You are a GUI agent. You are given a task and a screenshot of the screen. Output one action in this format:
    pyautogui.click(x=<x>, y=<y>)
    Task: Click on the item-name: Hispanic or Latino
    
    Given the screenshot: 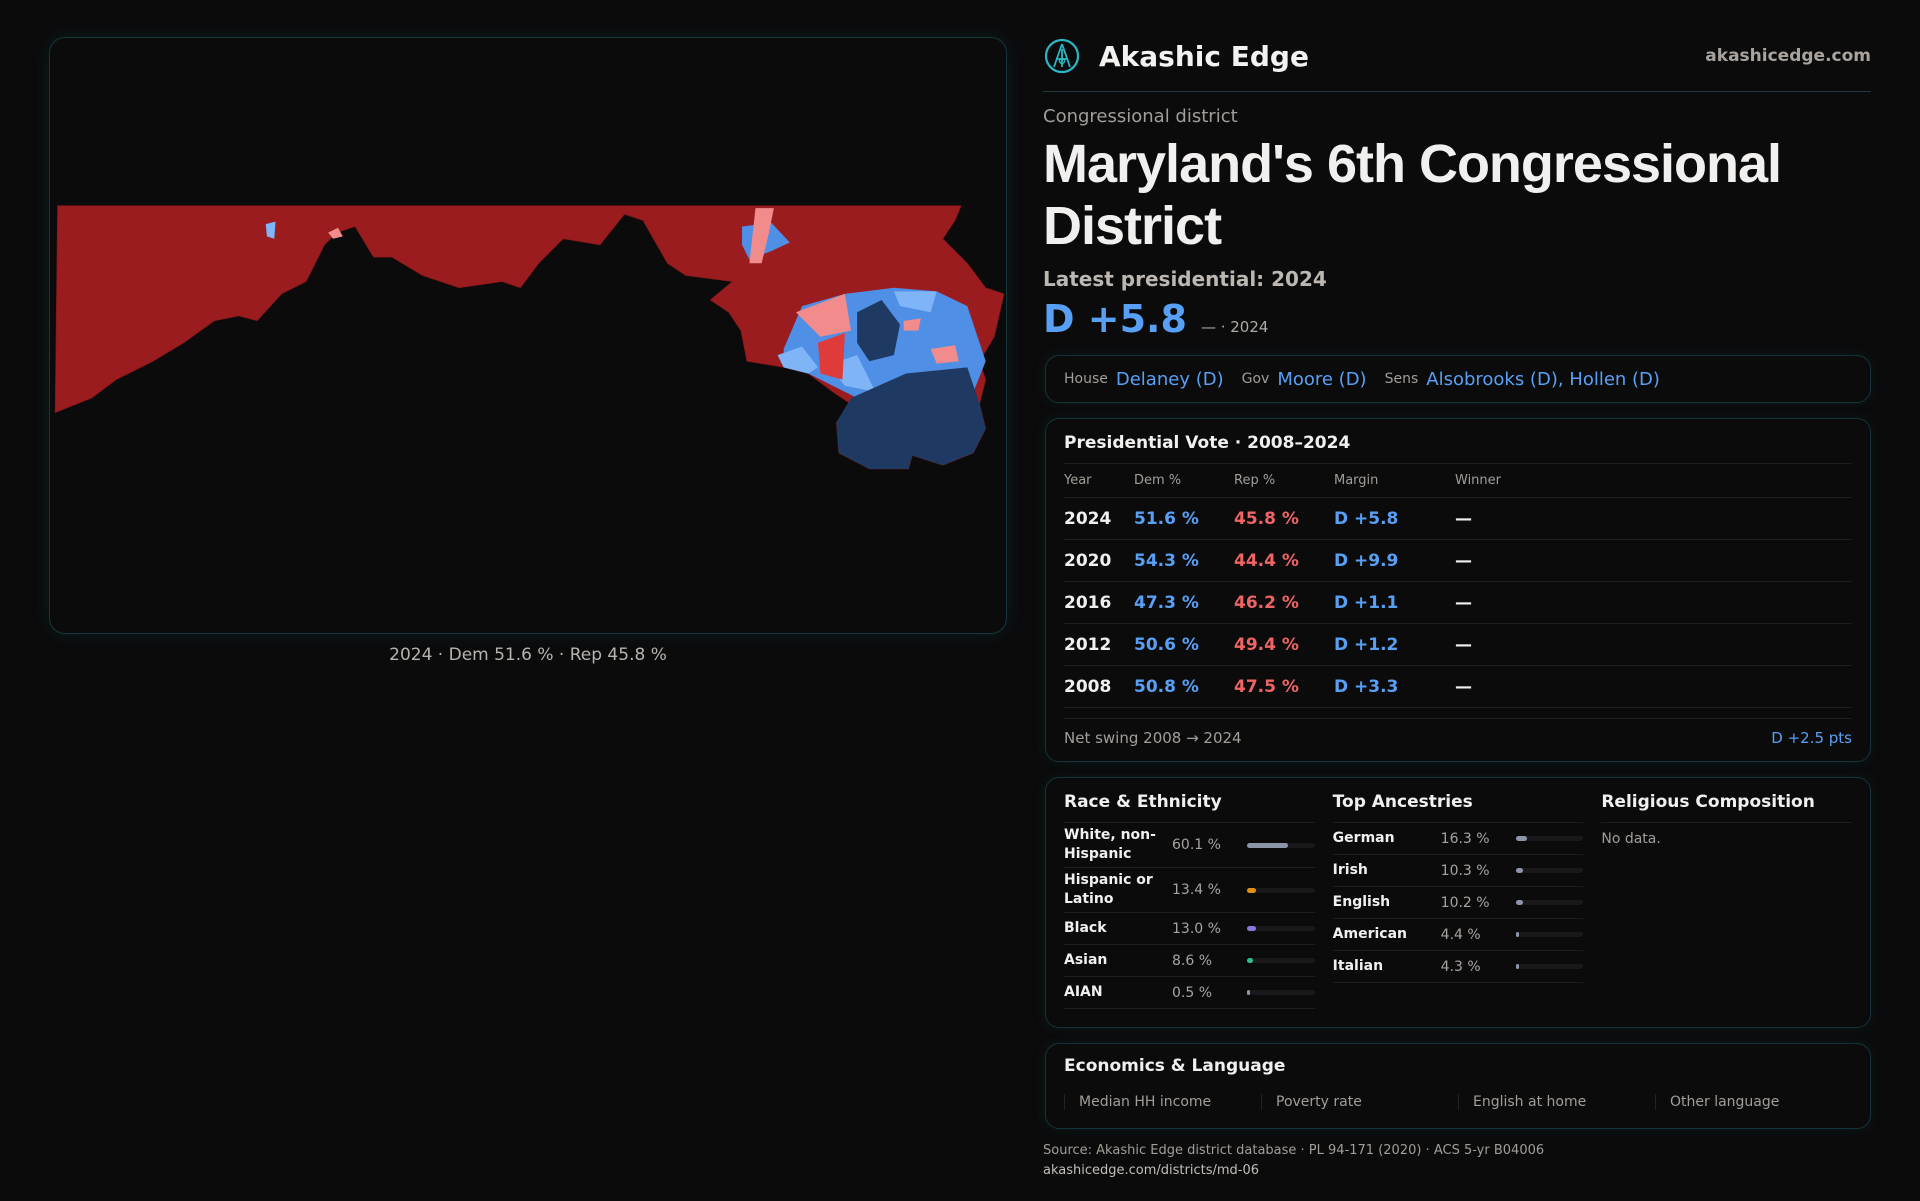 What is the action you would take?
    pyautogui.click(x=1108, y=889)
    